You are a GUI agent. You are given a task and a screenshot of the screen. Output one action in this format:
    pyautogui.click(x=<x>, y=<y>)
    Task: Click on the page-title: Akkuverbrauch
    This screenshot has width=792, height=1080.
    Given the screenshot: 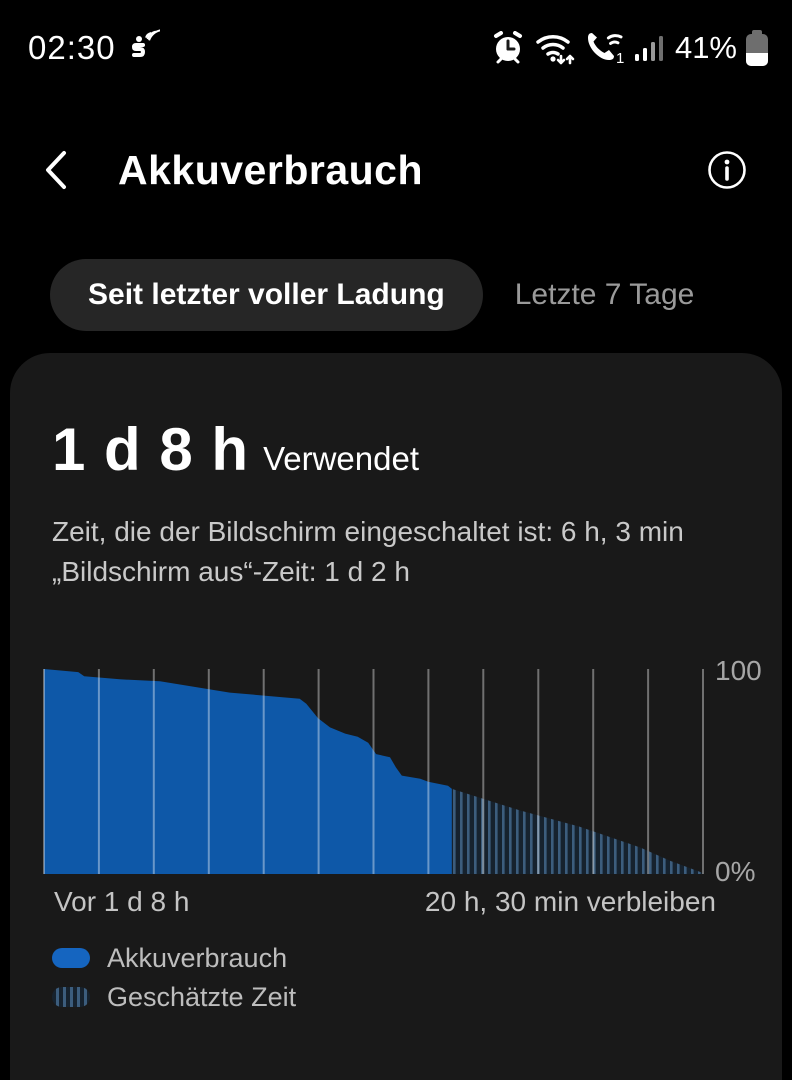 What is the action you would take?
    pyautogui.click(x=271, y=169)
    